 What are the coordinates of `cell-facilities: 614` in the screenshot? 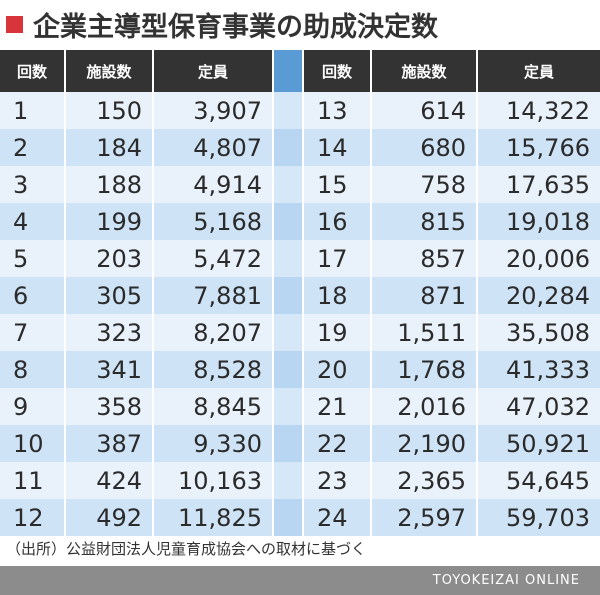 It's located at (425, 110).